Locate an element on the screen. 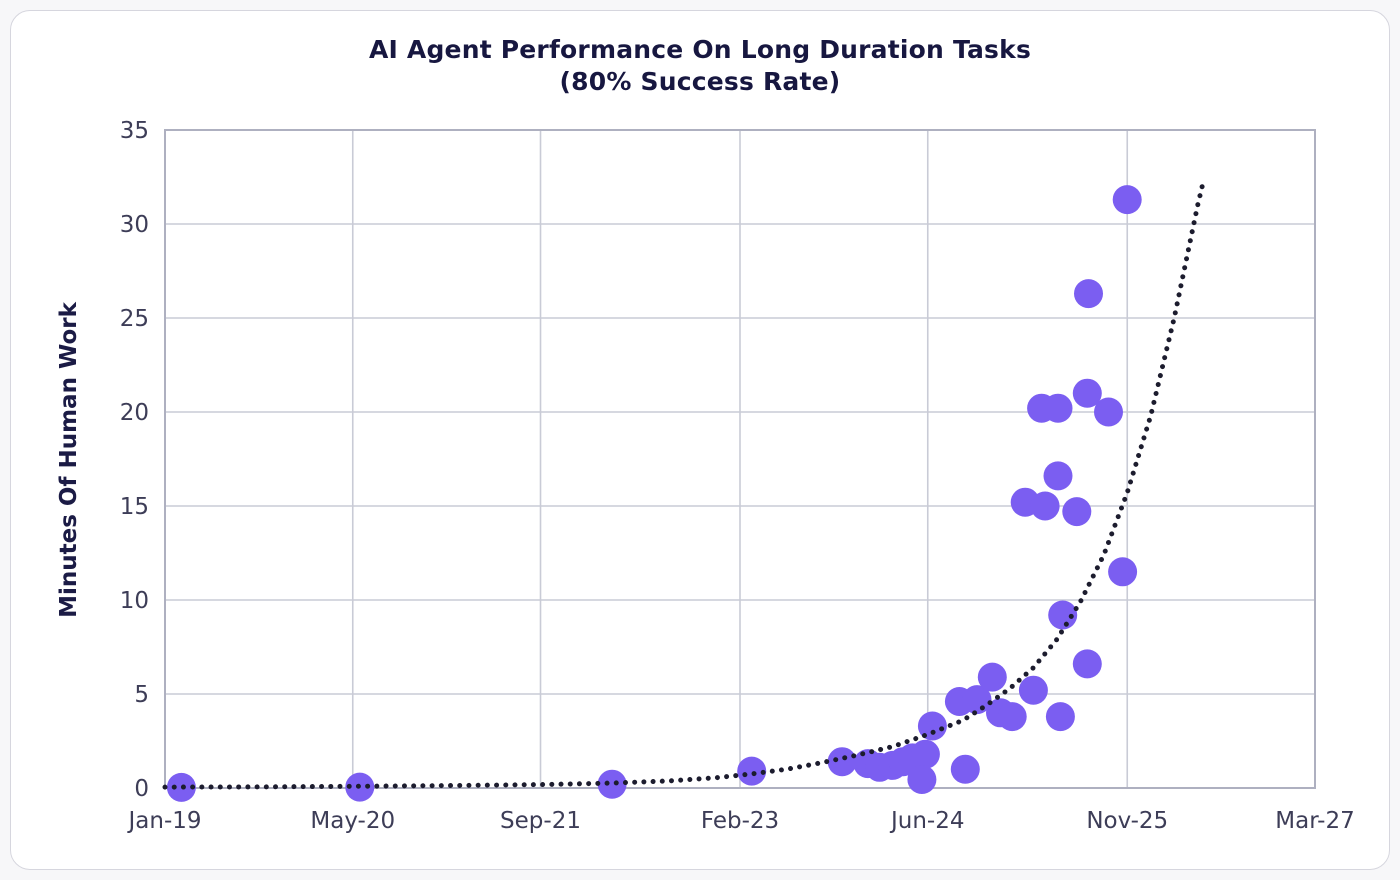  x-tick-label: Mar-27 is located at coordinates (1315, 821).